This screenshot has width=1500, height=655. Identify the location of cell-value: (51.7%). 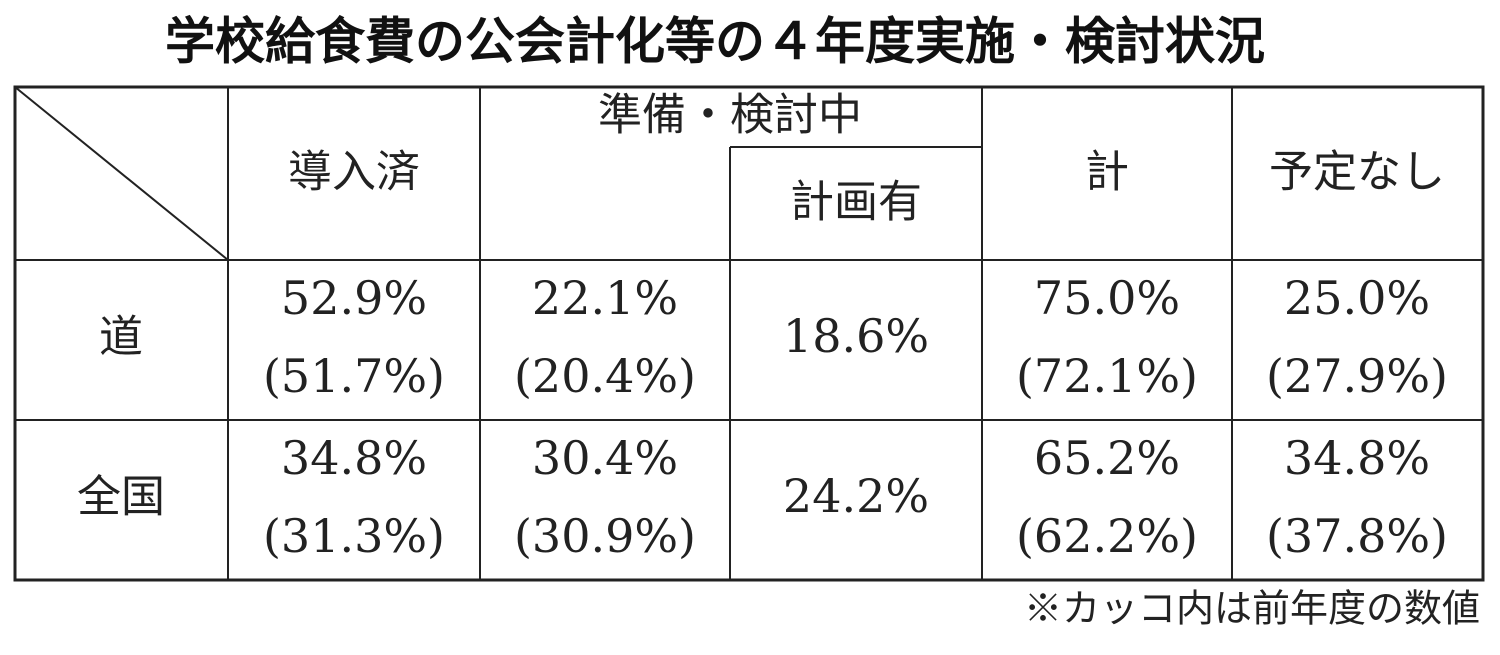
(354, 376).